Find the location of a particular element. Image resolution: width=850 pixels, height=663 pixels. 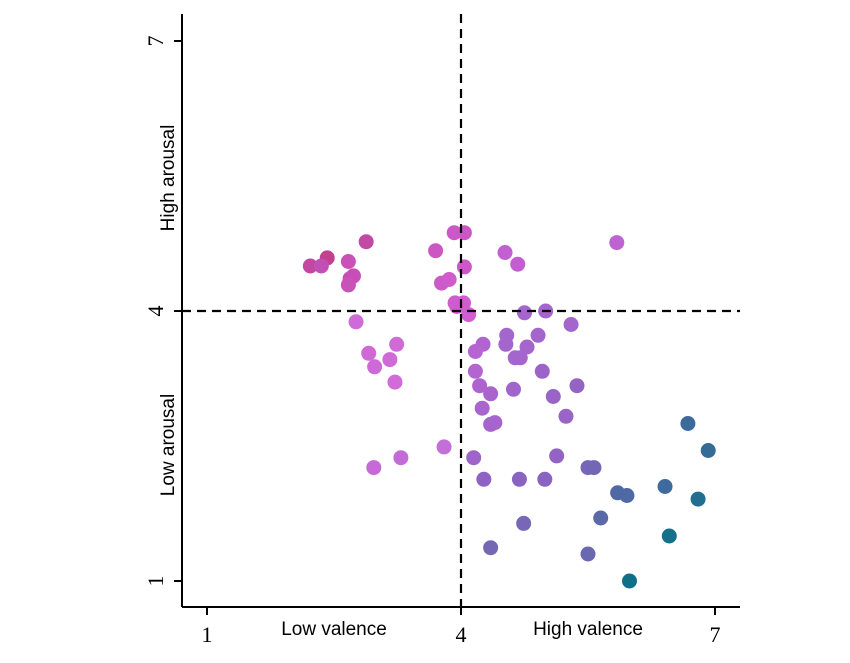

x-label-high: High valence is located at coordinates (588, 629).